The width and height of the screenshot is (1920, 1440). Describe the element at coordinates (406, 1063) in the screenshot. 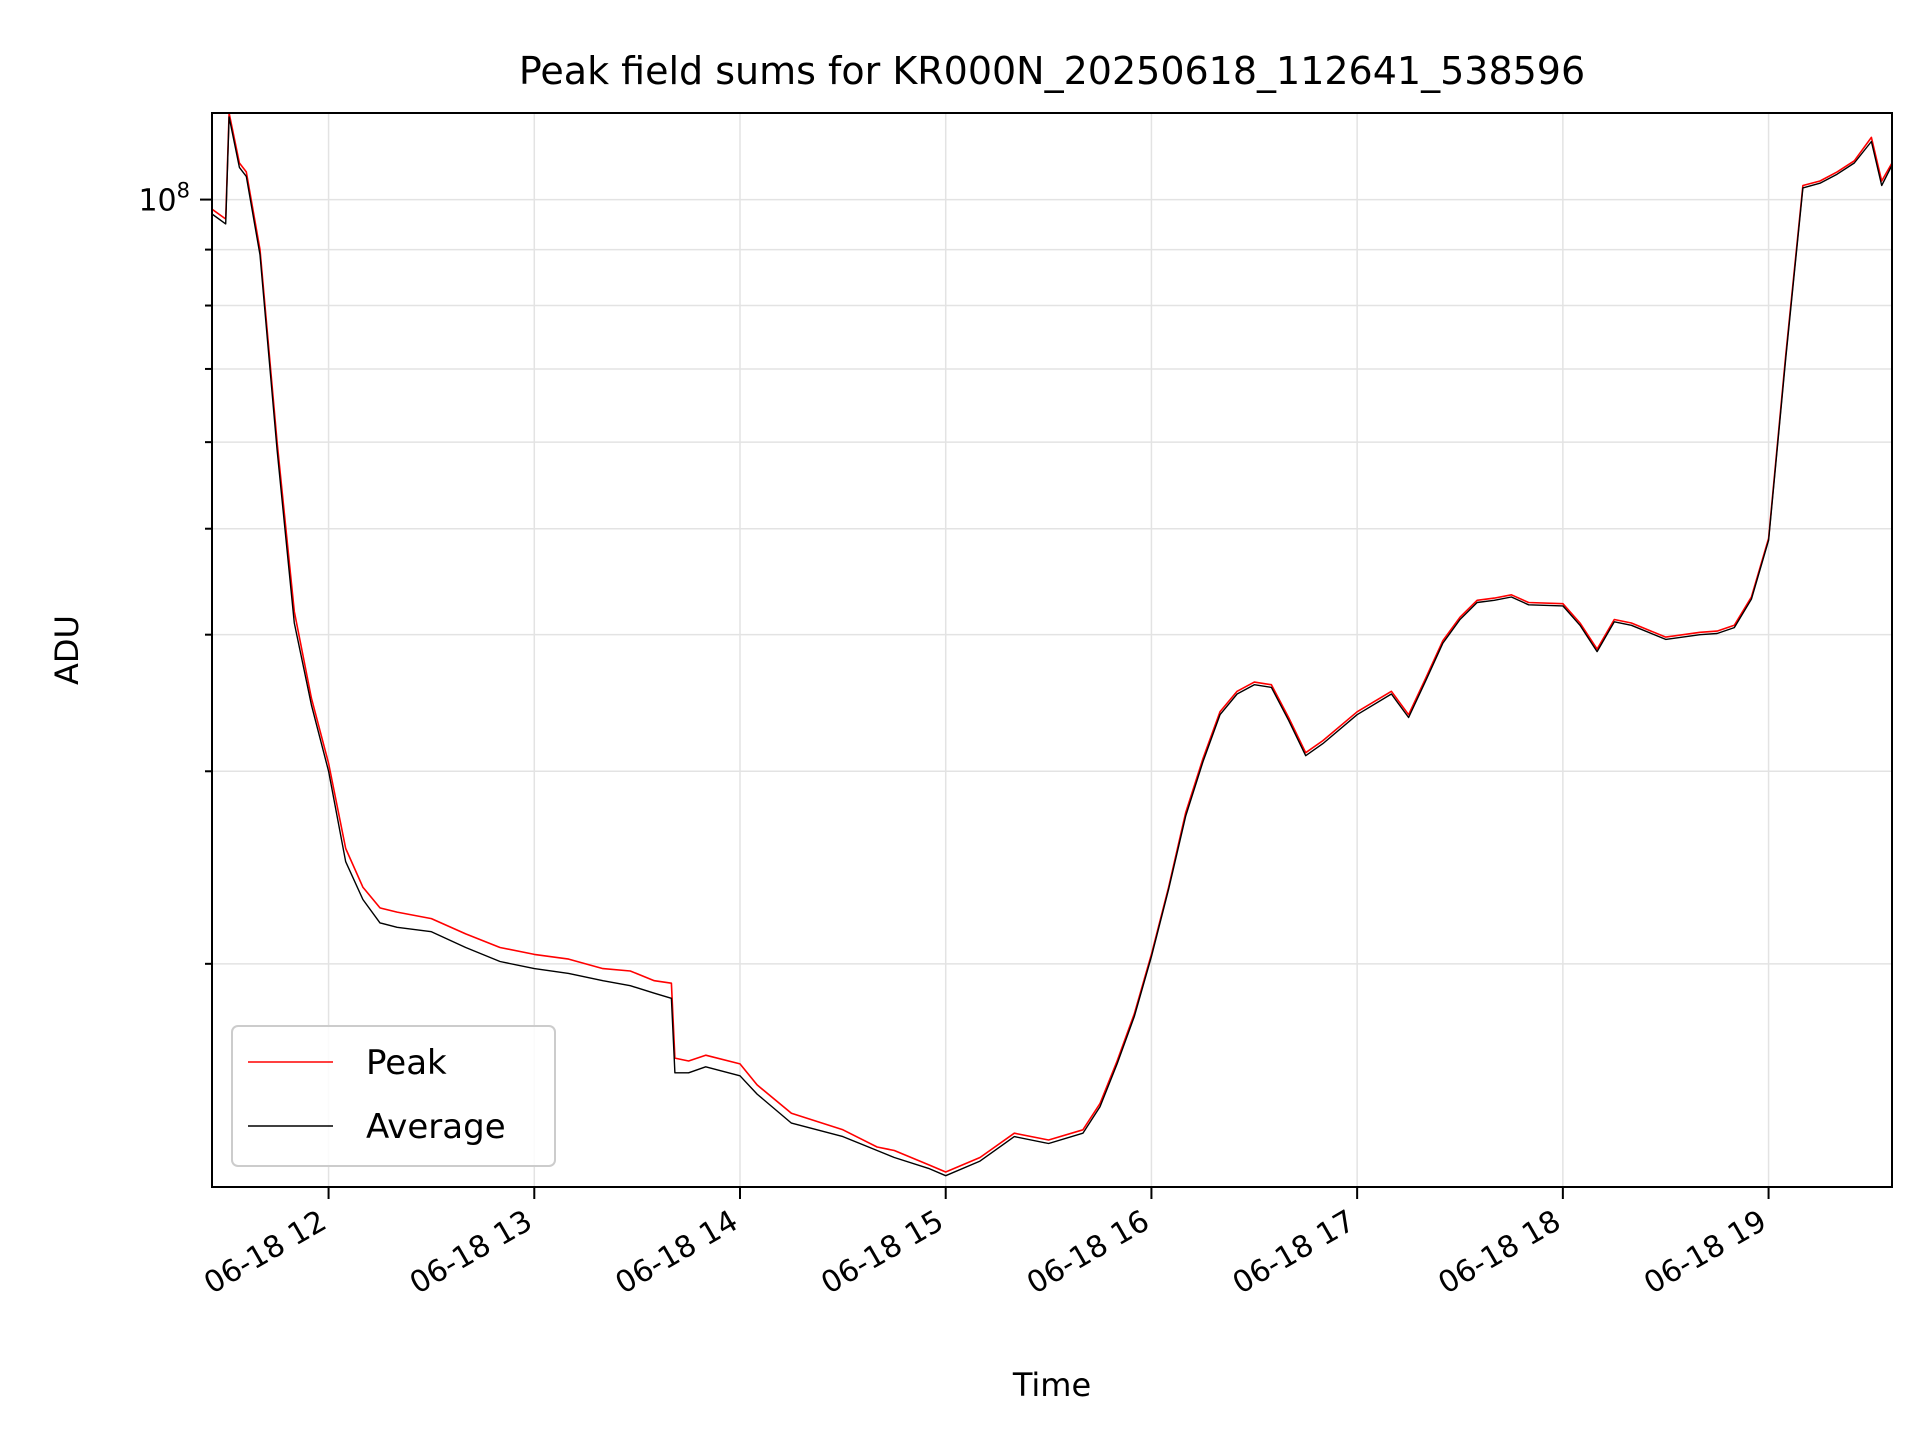

I see `legend-label-peak: Peak` at that location.